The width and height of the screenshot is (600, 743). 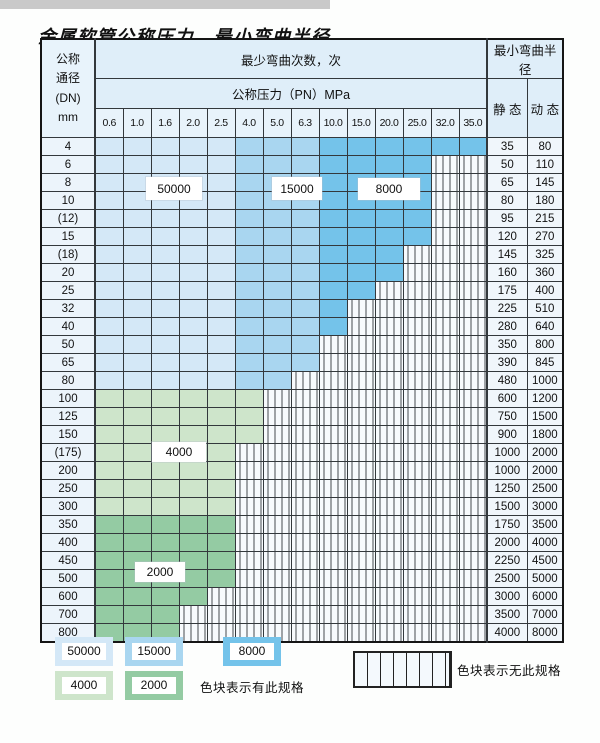 What do you see at coordinates (68, 416) in the screenshot?
I see `dn-cell: 125` at bounding box center [68, 416].